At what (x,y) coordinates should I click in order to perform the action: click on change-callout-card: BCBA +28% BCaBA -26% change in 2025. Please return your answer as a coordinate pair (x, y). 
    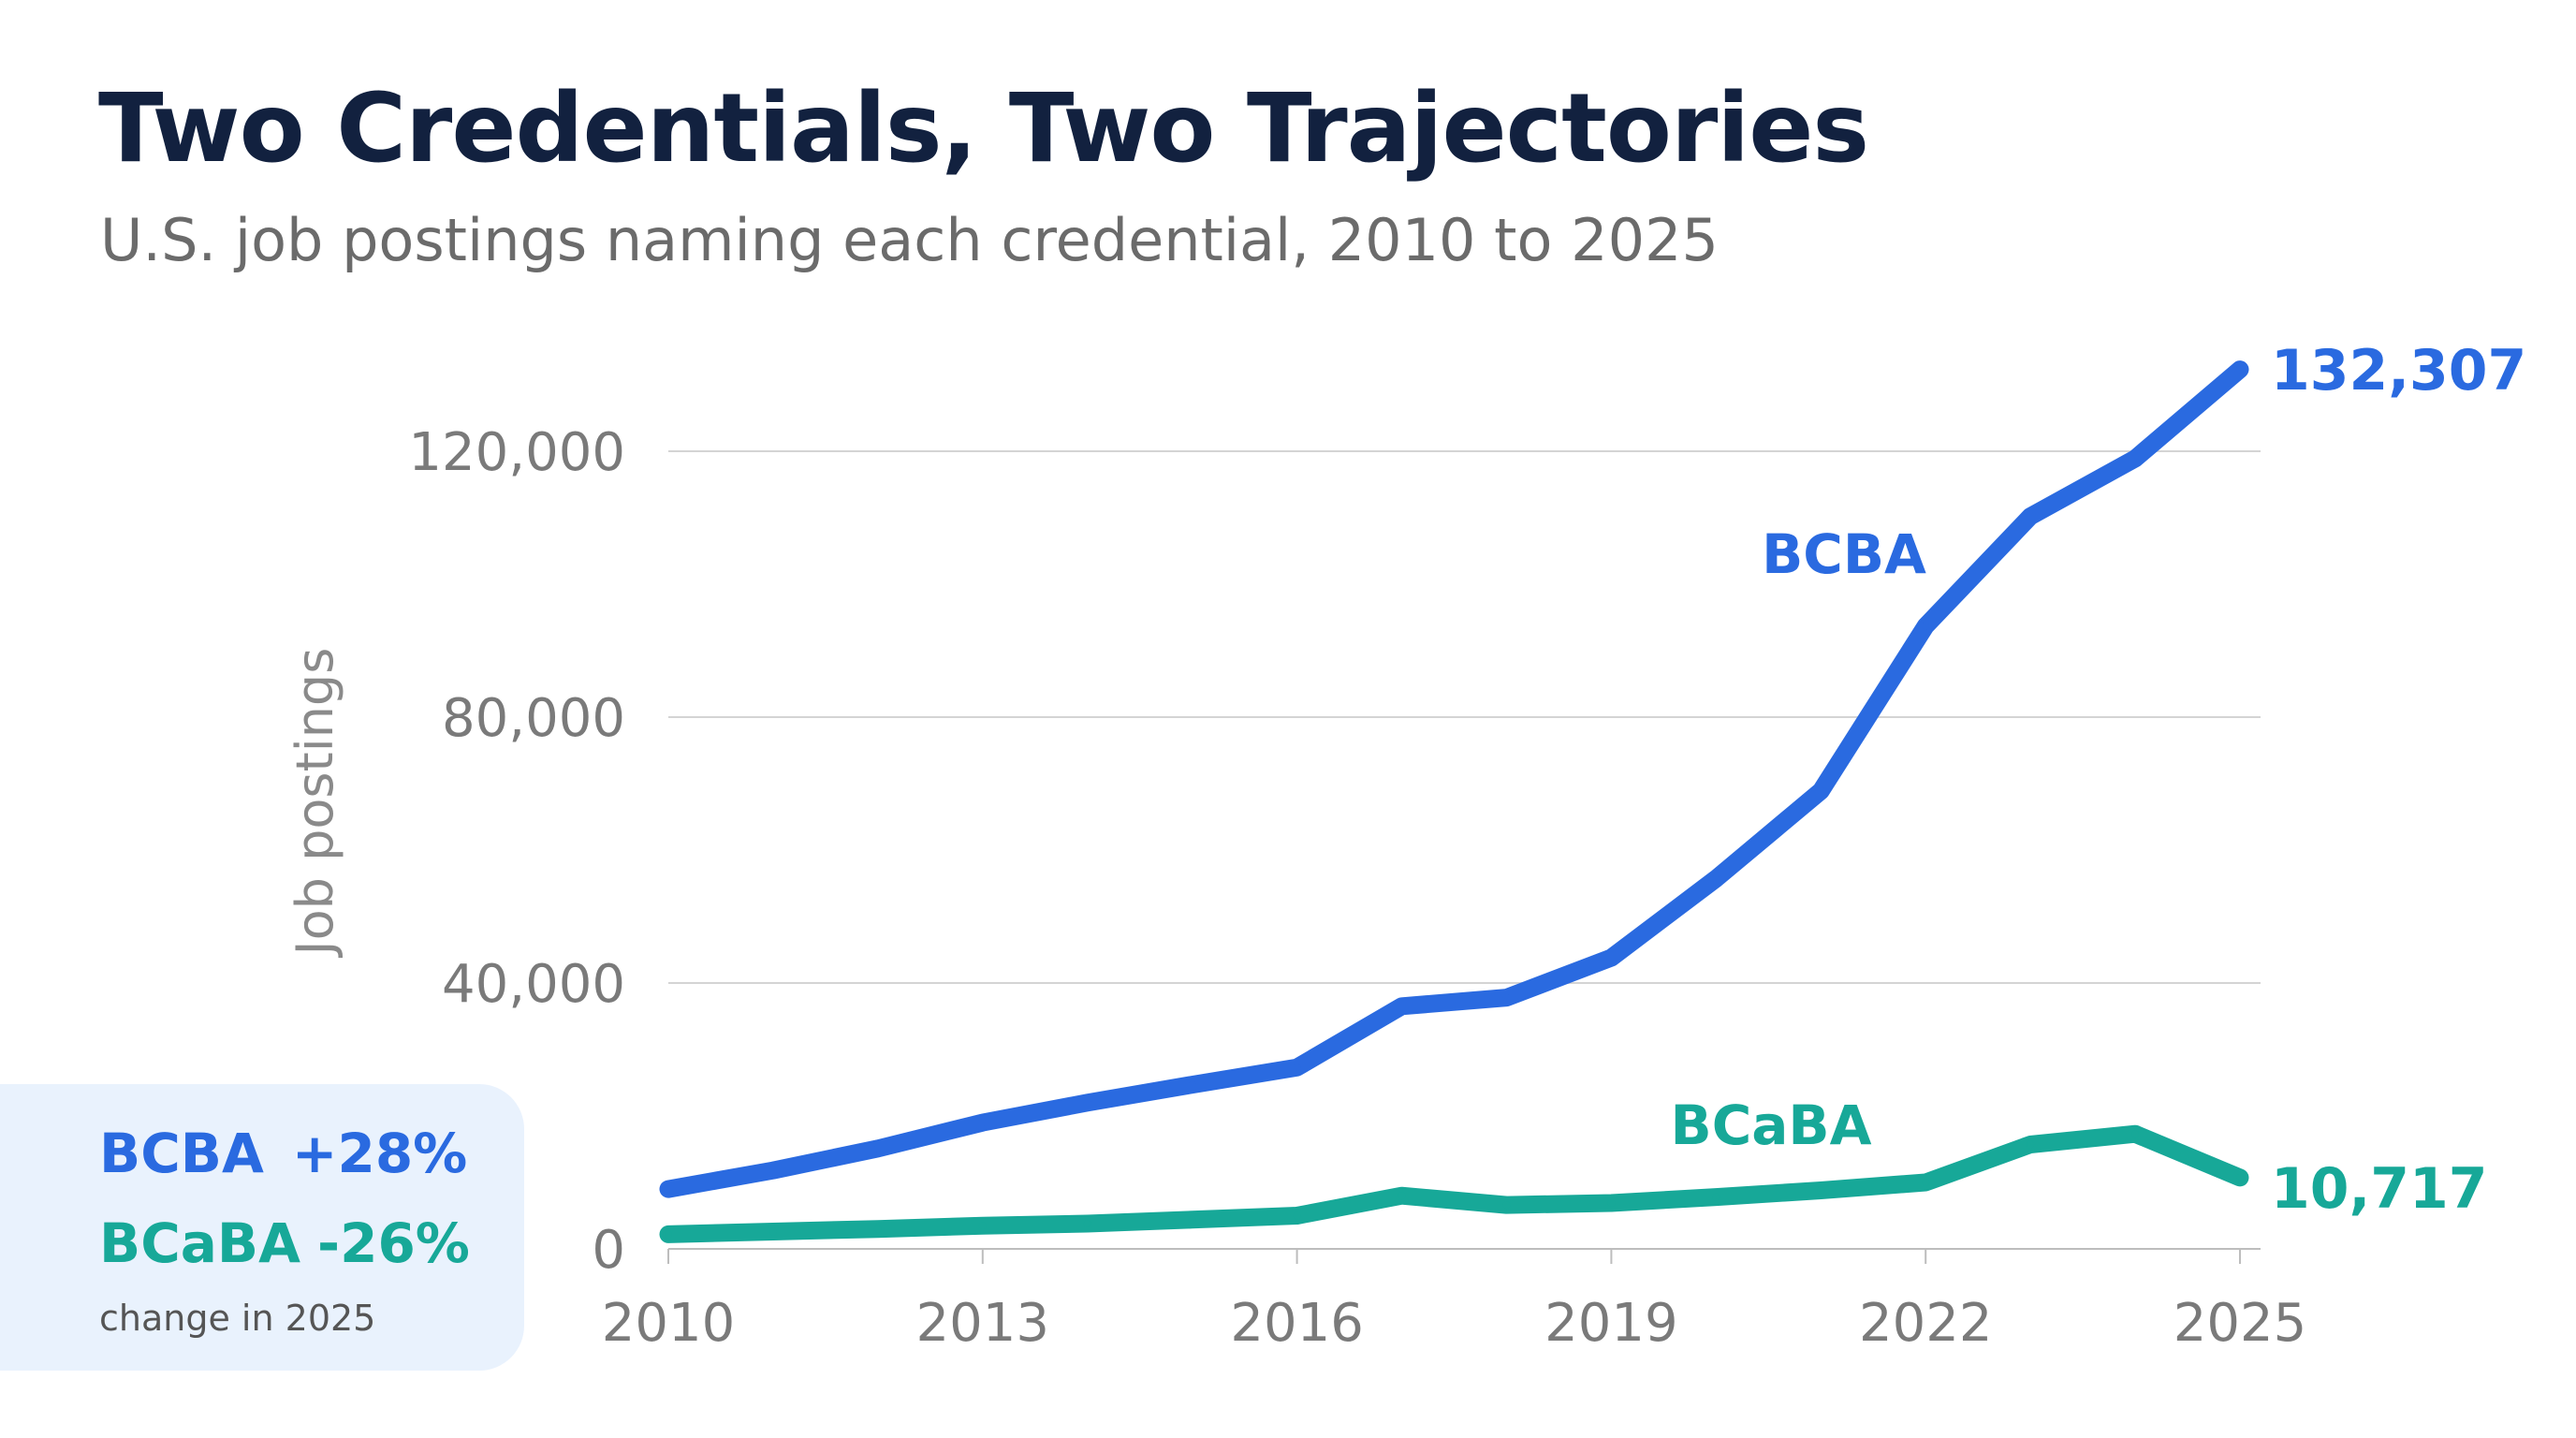
    Looking at the image, I should click on (262, 1227).